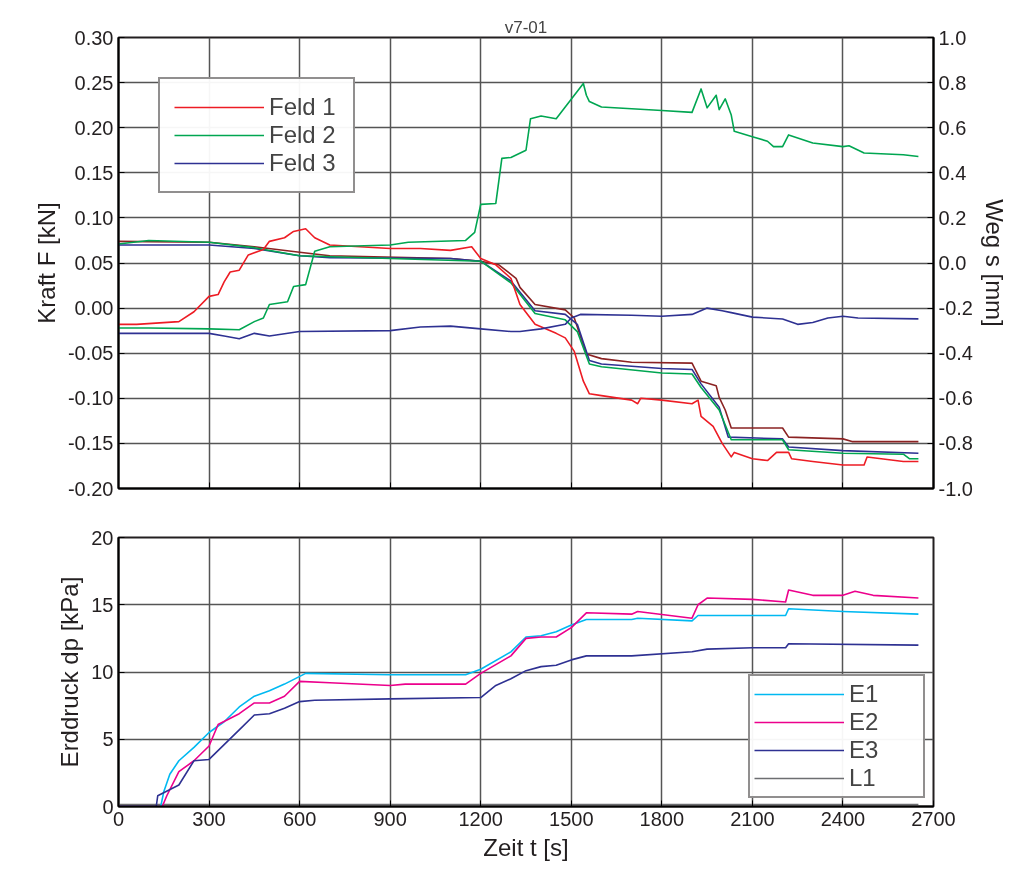 This screenshot has height=884, width=1031. I want to click on y2-tick-label: -0.6, so click(955, 398).